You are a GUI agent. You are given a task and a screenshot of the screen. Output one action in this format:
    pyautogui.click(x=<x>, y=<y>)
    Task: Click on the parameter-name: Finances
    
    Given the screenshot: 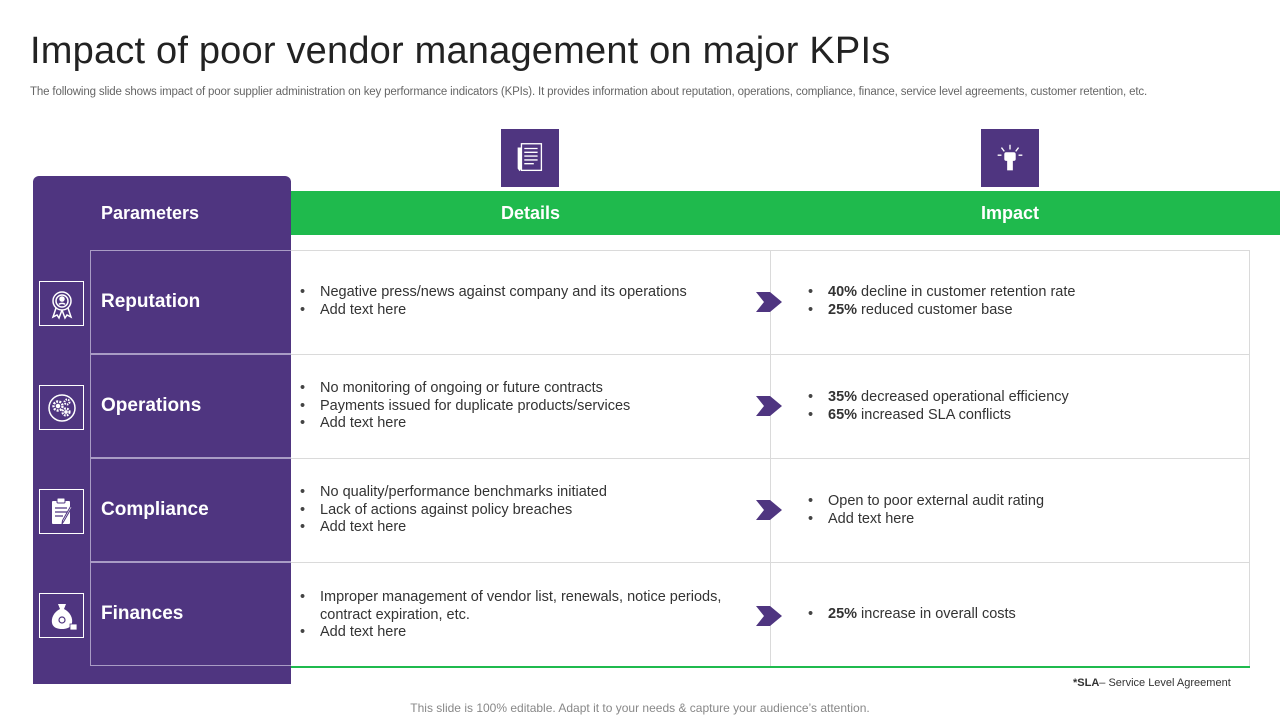 What is the action you would take?
    pyautogui.click(x=142, y=613)
    